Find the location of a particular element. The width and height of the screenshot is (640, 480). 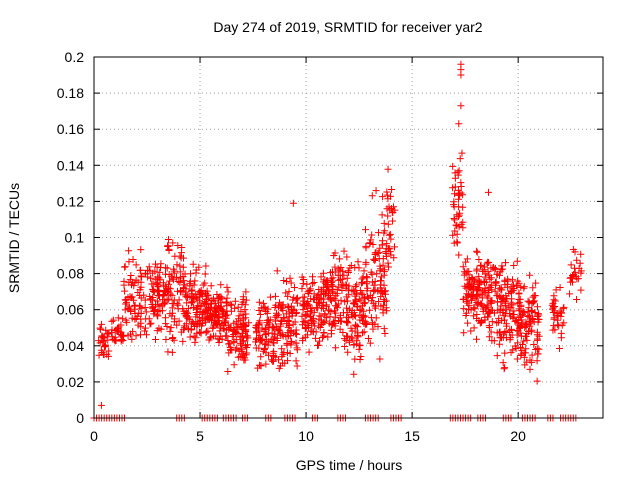

y-tick-label: 0.14 is located at coordinates (70, 165).